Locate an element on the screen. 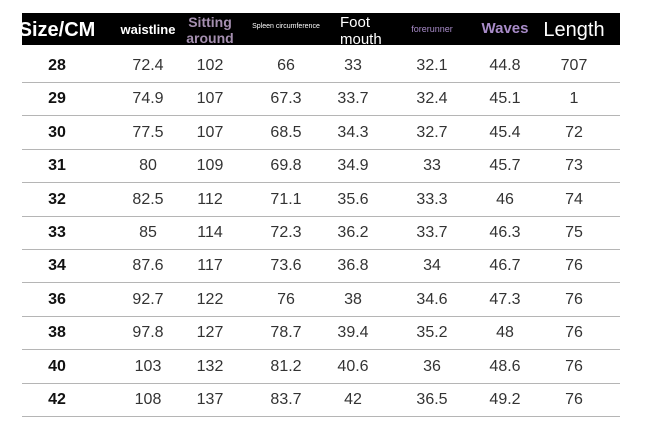 Image resolution: width=651 pixels, height=431 pixels. value-cell: 36.8 is located at coordinates (353, 266).